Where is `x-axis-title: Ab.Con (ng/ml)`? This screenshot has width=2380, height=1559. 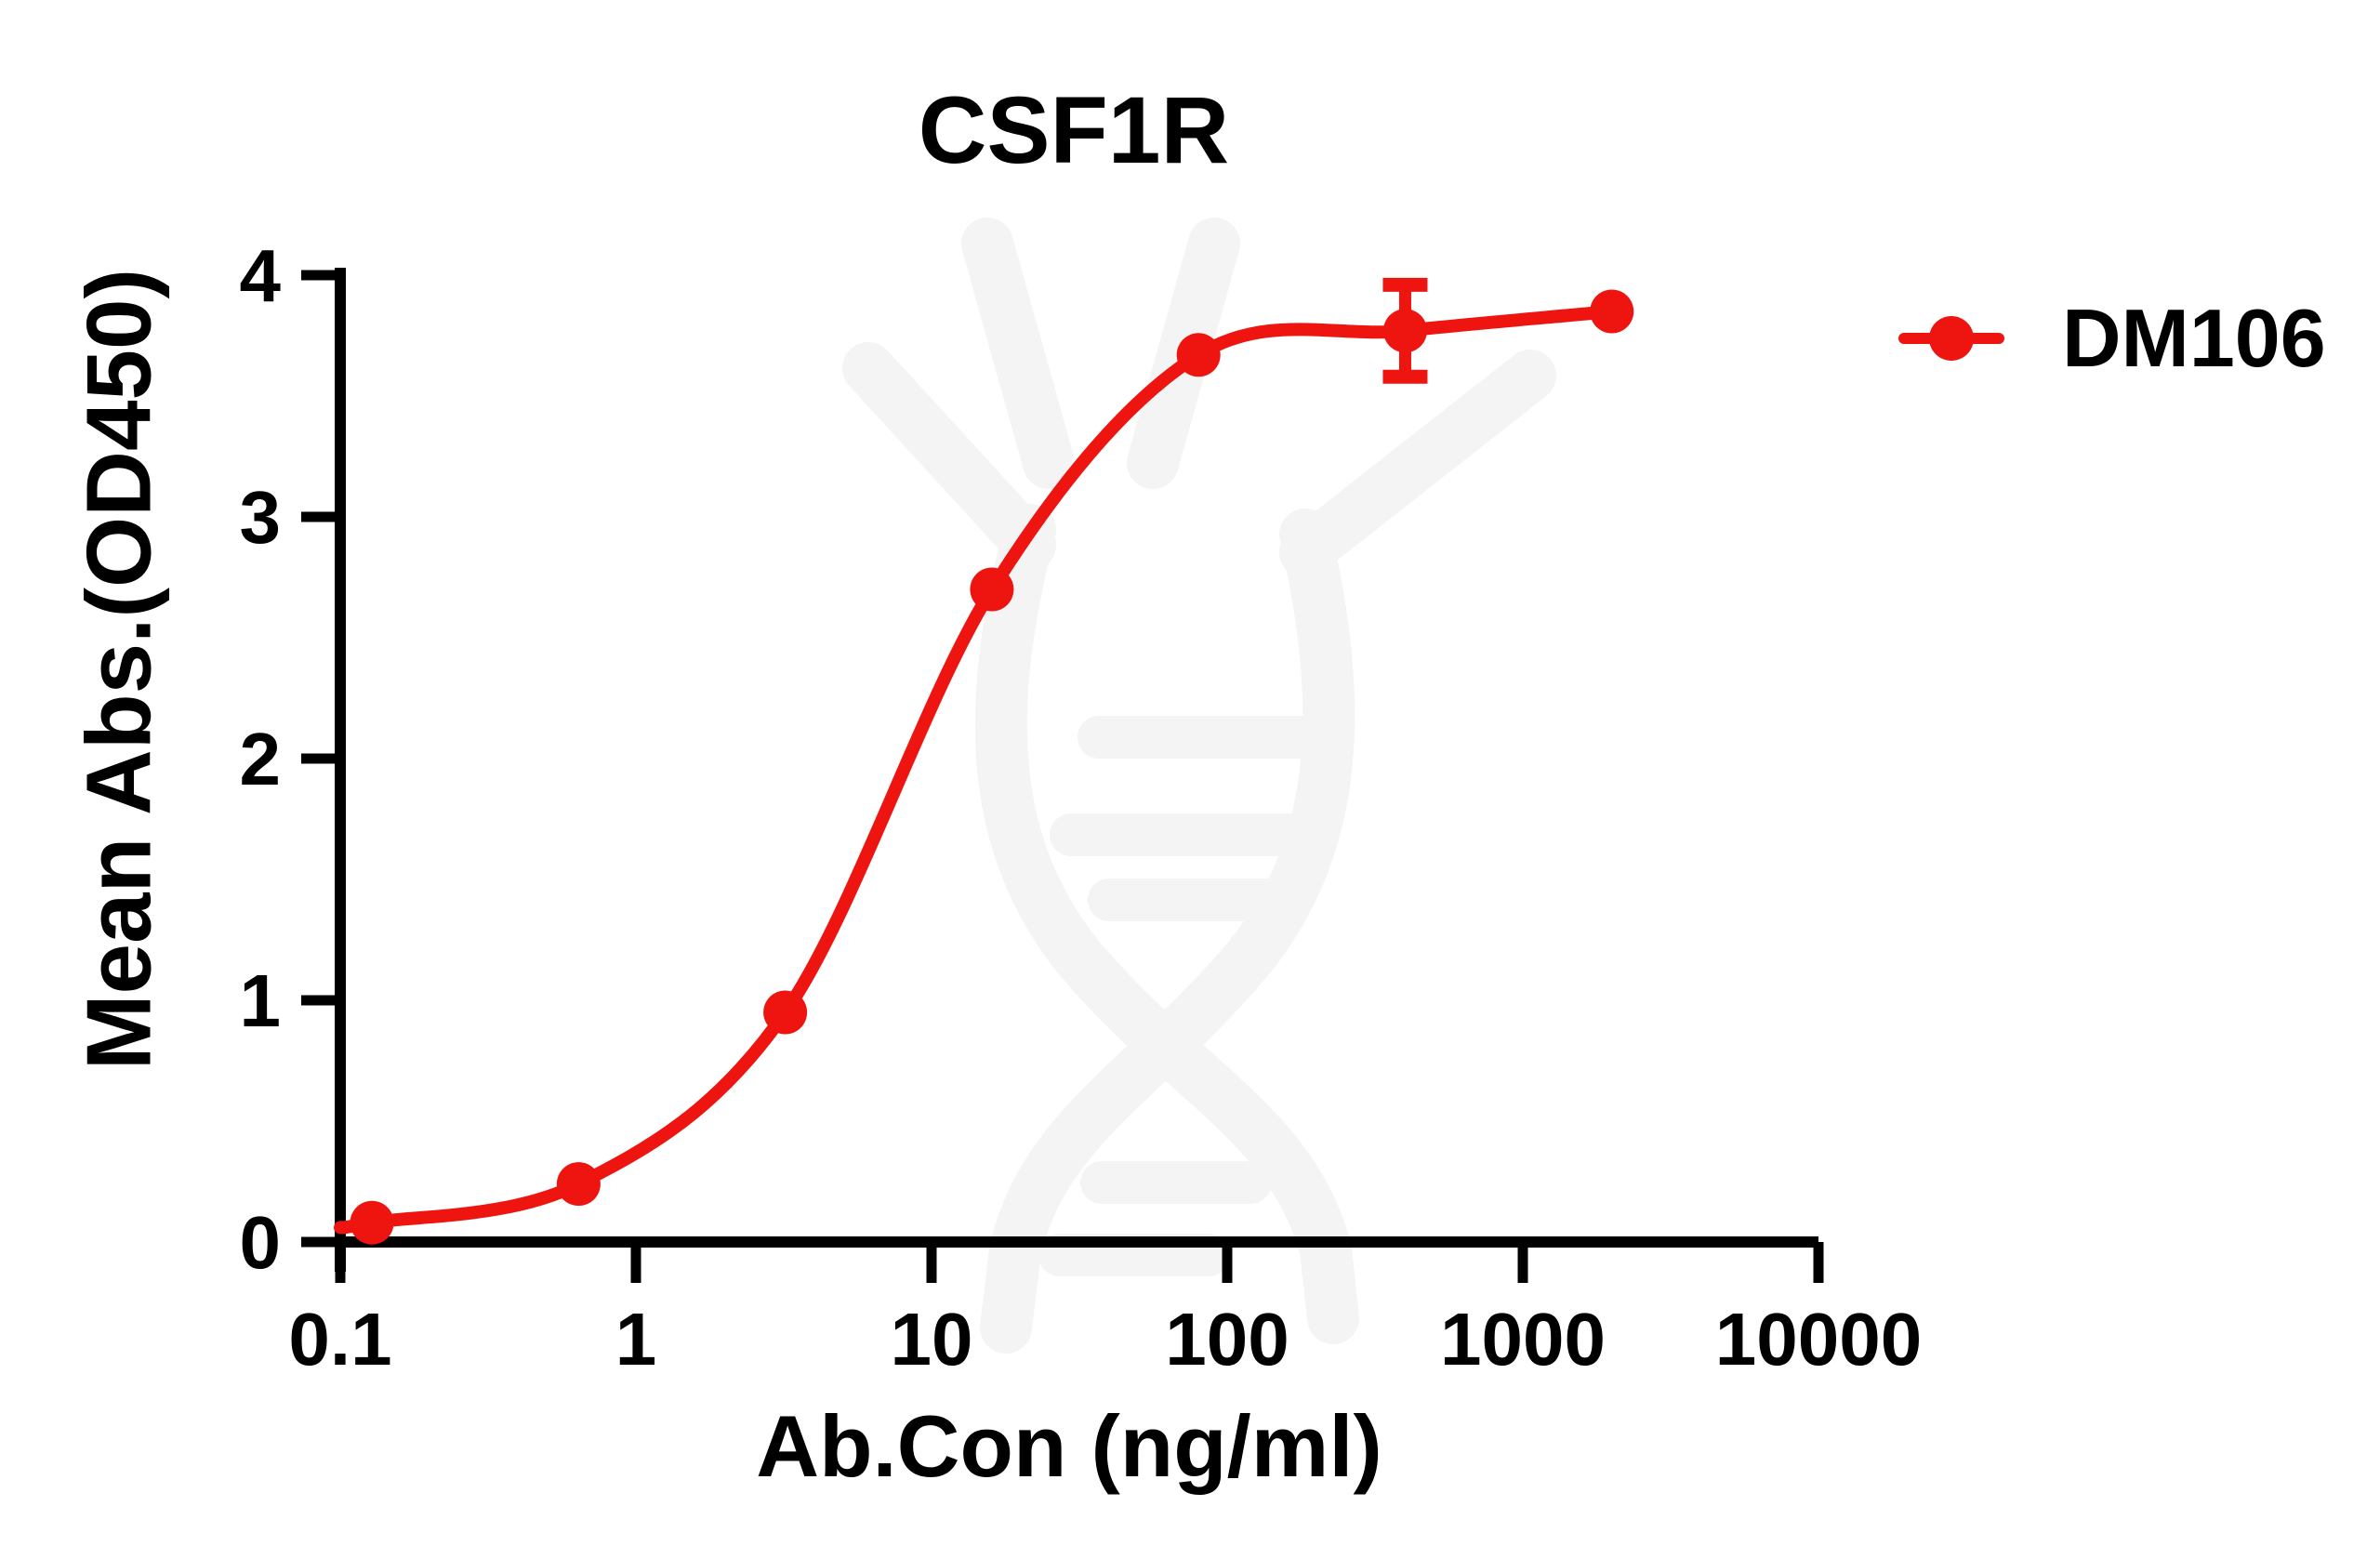 x-axis-title: Ab.Con (ng/ml) is located at coordinates (1069, 1446).